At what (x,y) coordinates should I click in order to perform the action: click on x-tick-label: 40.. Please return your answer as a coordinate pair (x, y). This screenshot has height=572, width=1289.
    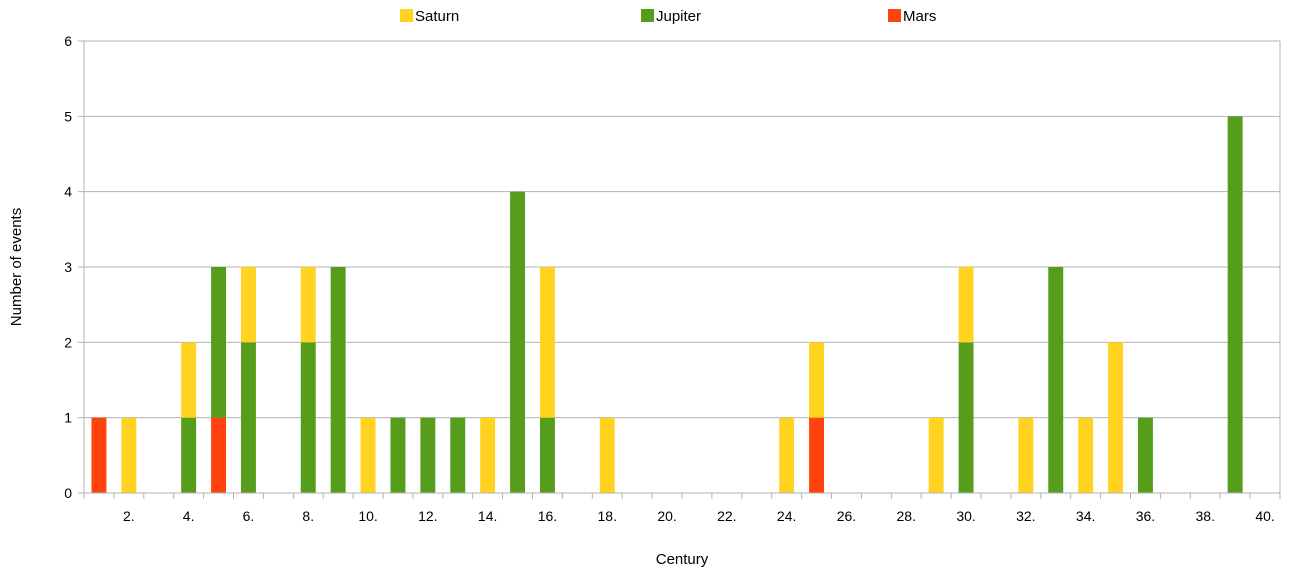
    Looking at the image, I should click on (1264, 516).